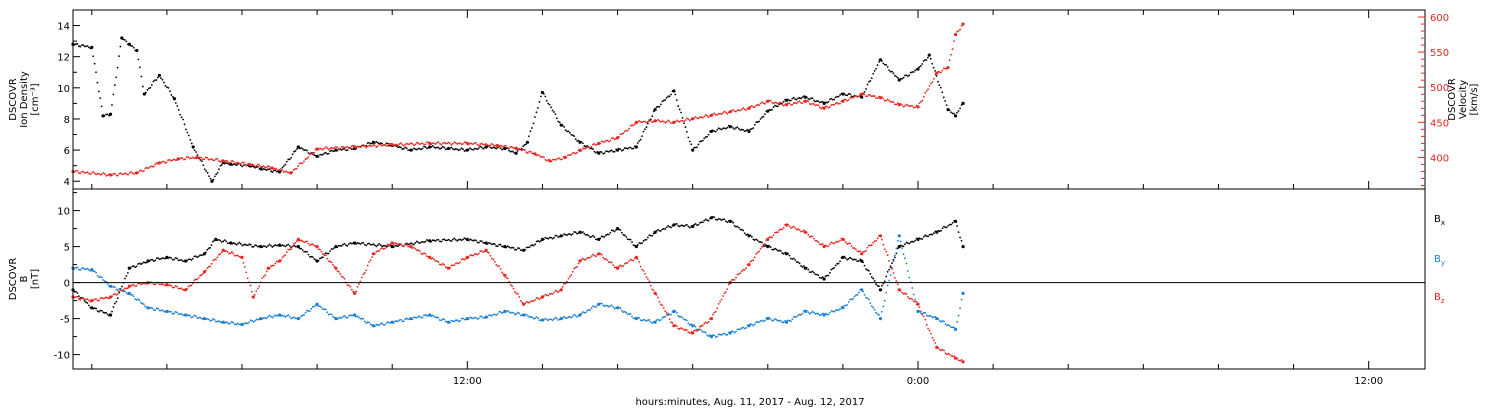 This screenshot has height=414, width=1500. Describe the element at coordinates (862, 254) in the screenshot. I see `bottom-red-point` at that location.